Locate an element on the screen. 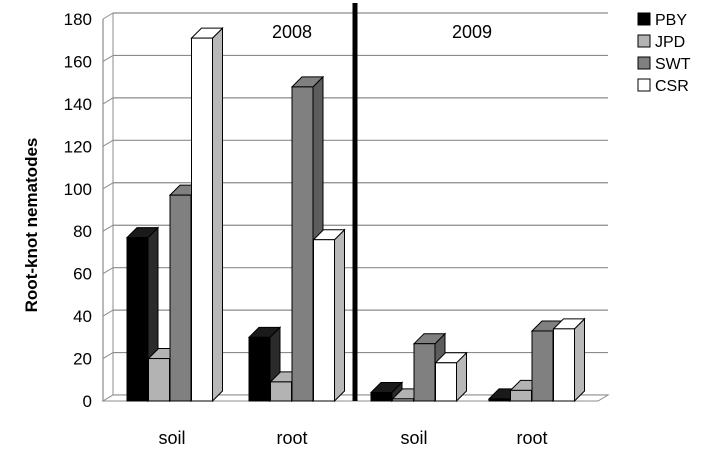  legend-item-pby: PBY is located at coordinates (662, 20).